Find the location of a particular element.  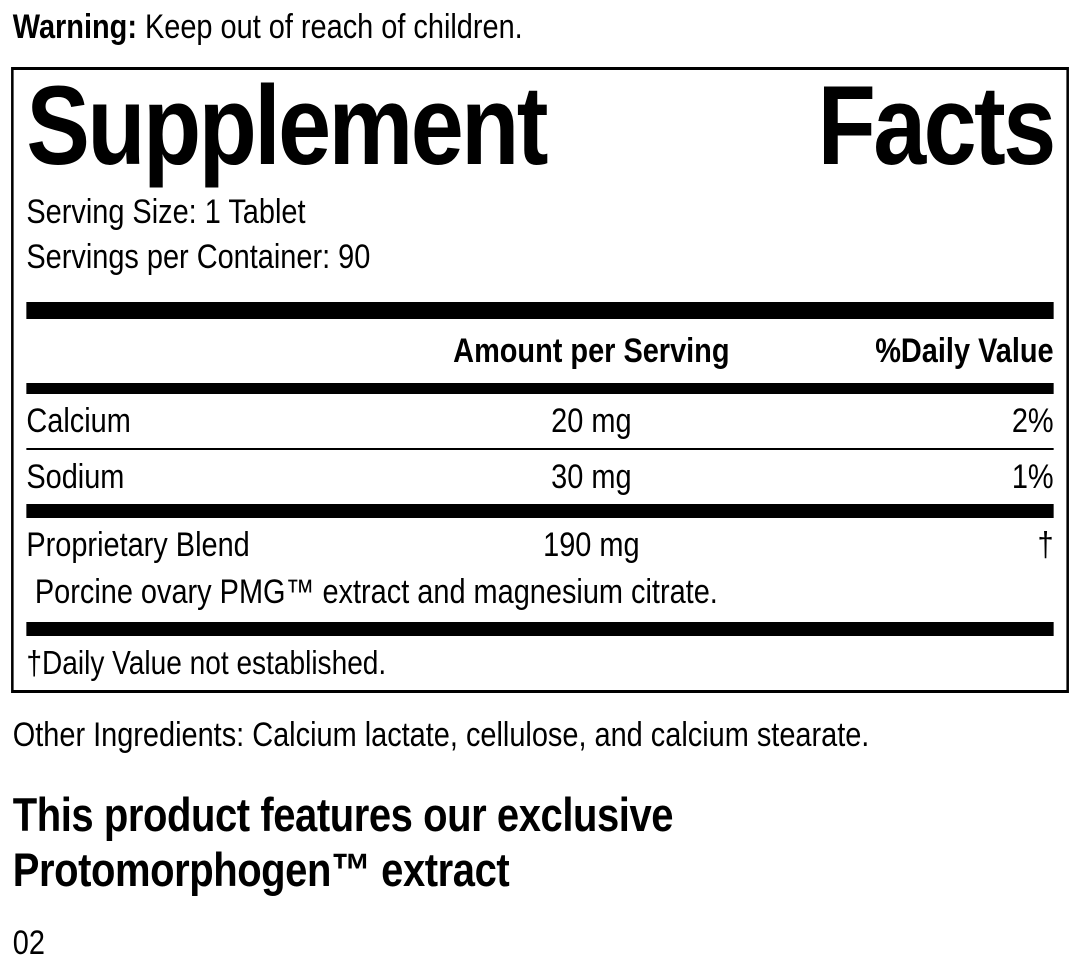

supplement-facts-title: Supplement Facts is located at coordinates (541, 126).